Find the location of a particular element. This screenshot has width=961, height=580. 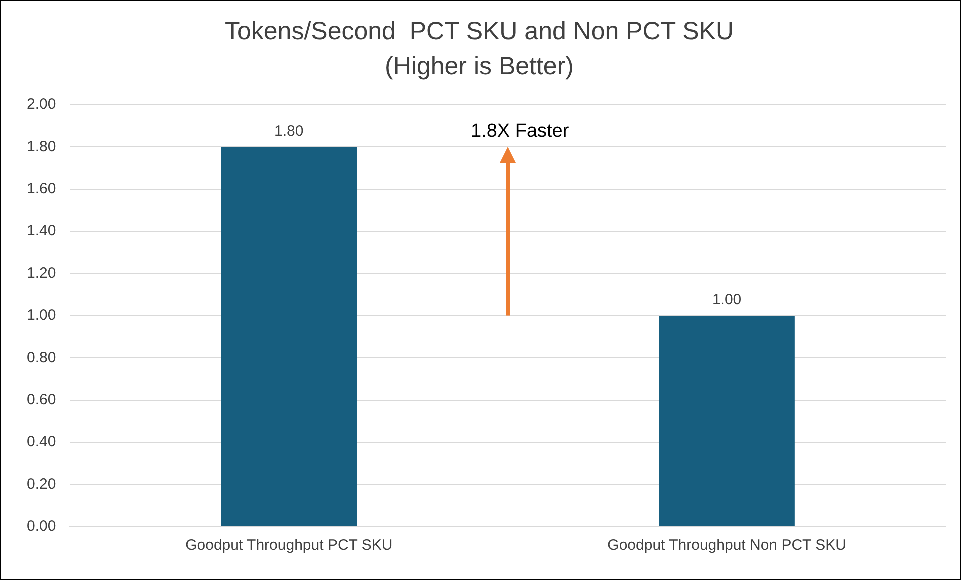

y-tick-label: 2.00 is located at coordinates (41, 105).